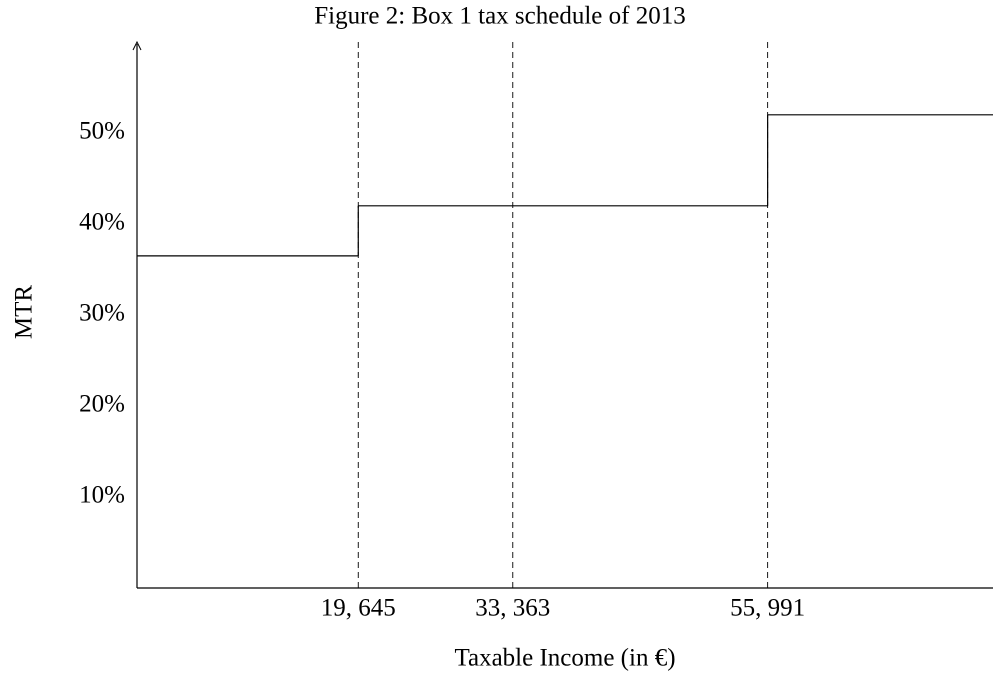 The width and height of the screenshot is (993, 678). I want to click on y-tick-label: 10%, so click(102, 495).